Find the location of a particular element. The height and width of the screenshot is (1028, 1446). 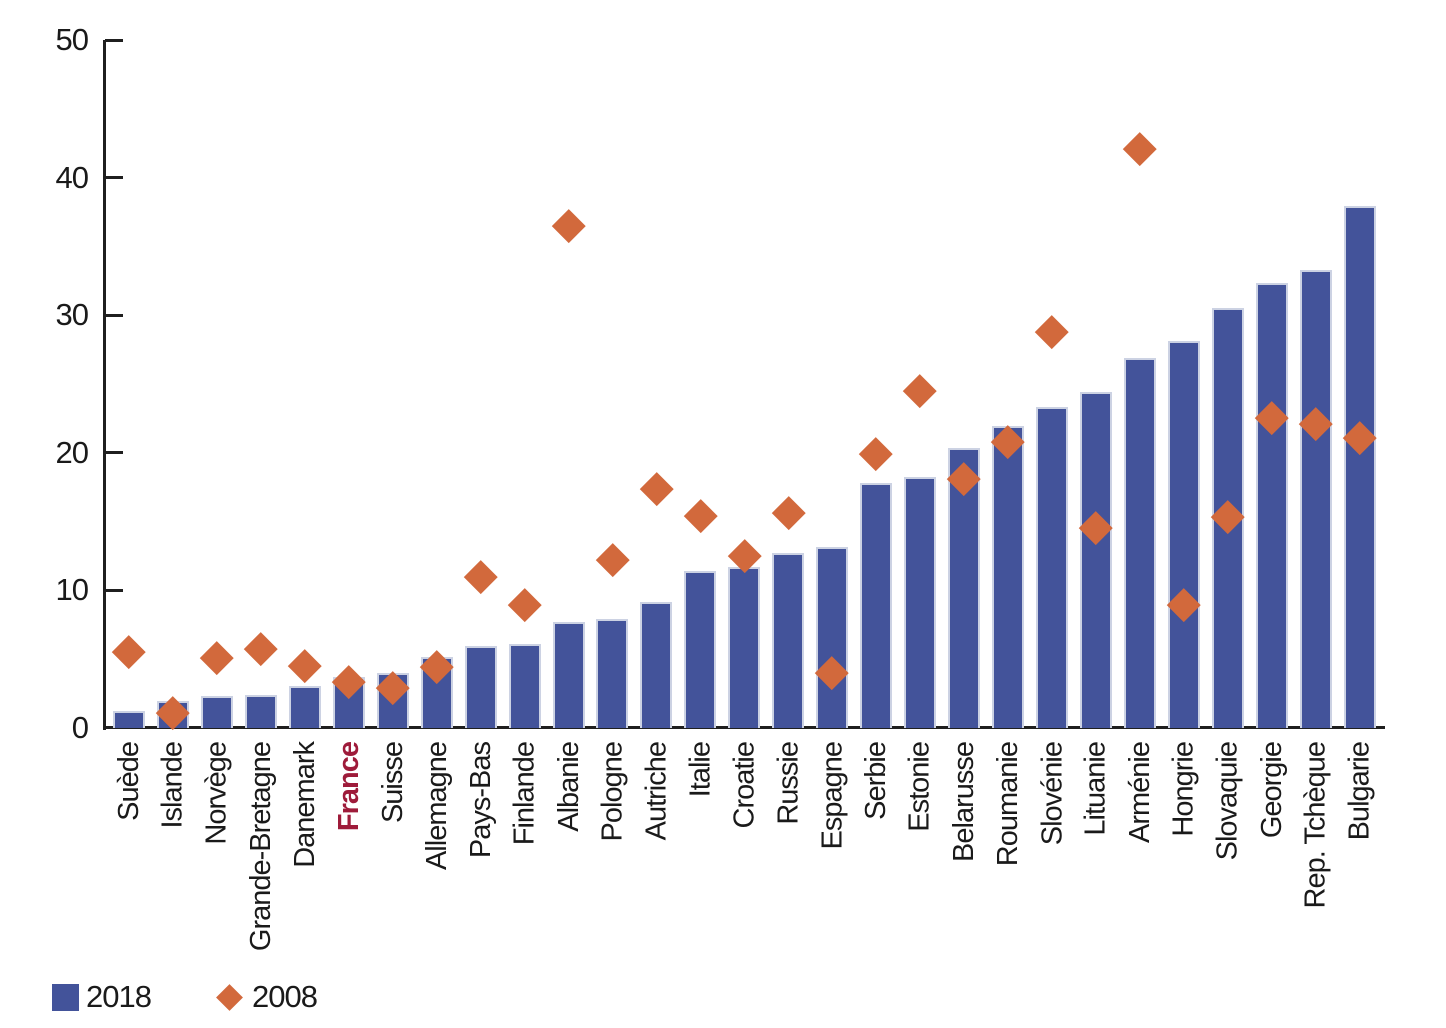

y-tick-label: 50 is located at coordinates (72, 39).